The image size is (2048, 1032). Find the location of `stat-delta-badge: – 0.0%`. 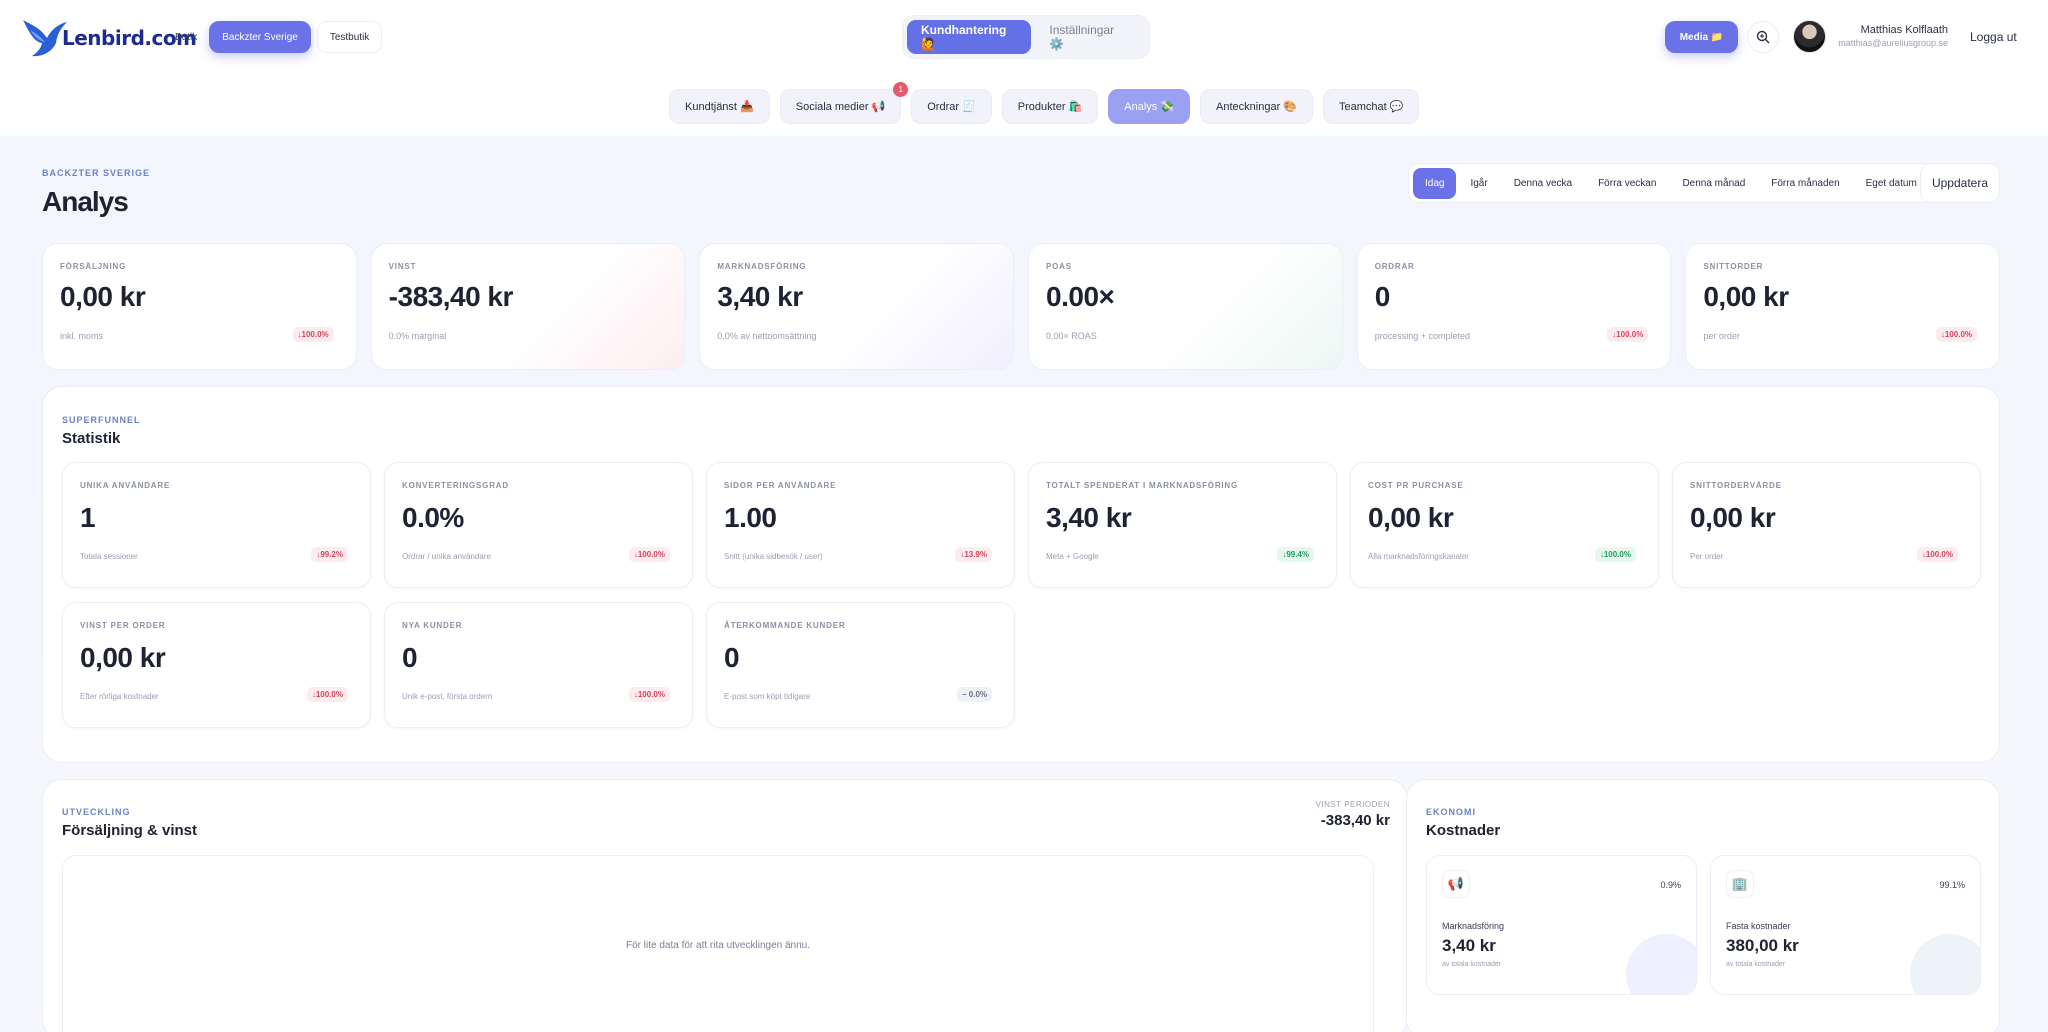

stat-delta-badge: – 0.0% is located at coordinates (974, 694).